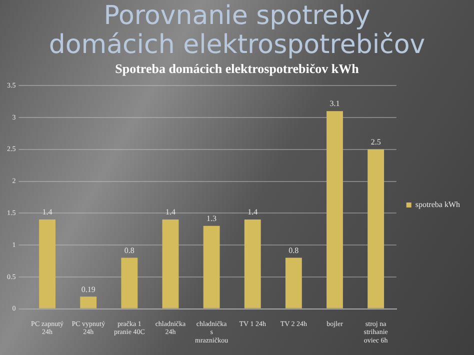 The height and width of the screenshot is (355, 474). What do you see at coordinates (237, 68) in the screenshot?
I see `chart-subtitle: Spotreba domácich elektrospotrebičov kWh` at bounding box center [237, 68].